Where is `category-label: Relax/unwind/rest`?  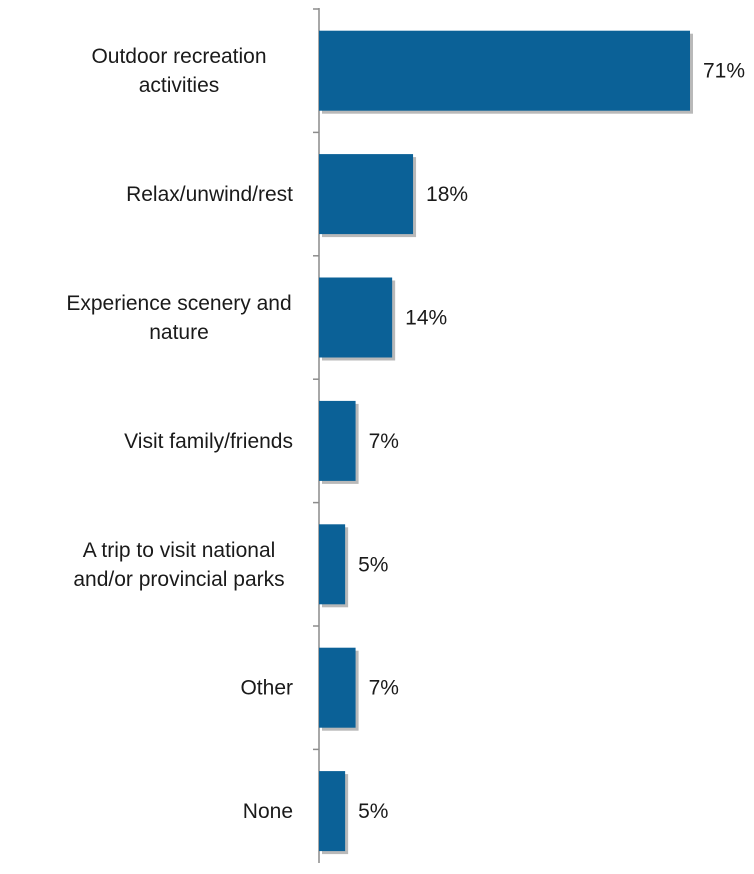 category-label: Relax/unwind/rest is located at coordinates (209, 194).